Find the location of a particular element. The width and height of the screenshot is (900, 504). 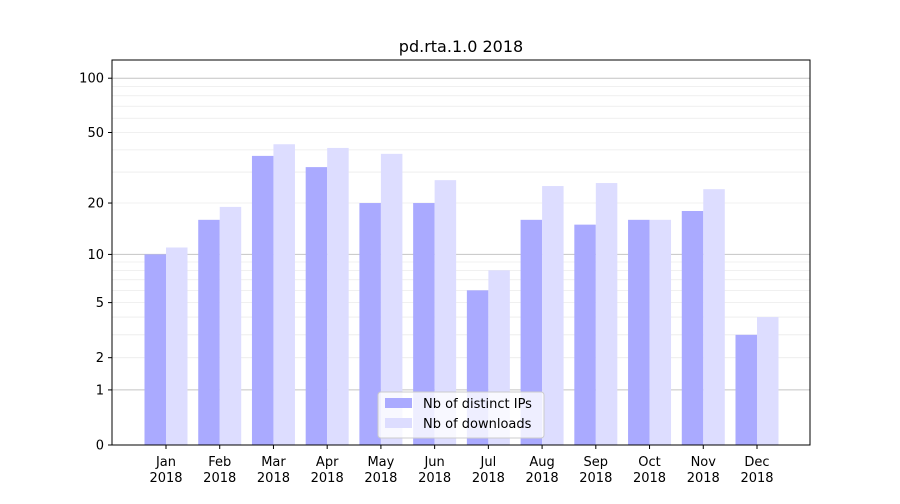

y-tick-label: 5 is located at coordinates (100, 303).